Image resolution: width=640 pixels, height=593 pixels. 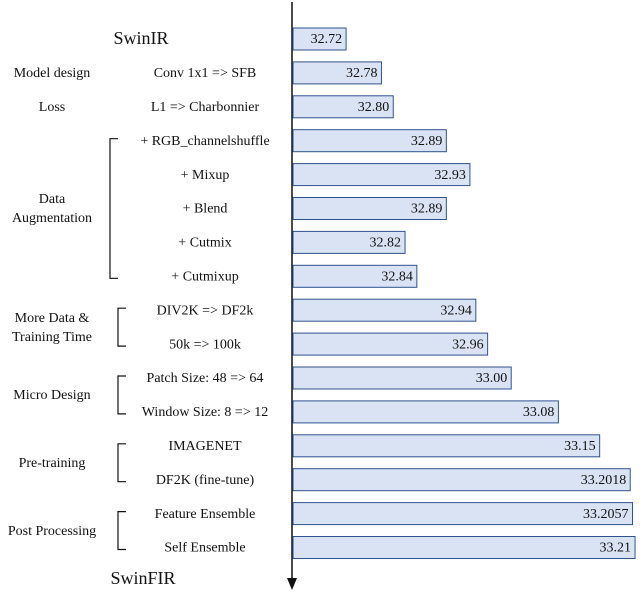 What do you see at coordinates (456, 310) in the screenshot?
I see `value-label: 32.94` at bounding box center [456, 310].